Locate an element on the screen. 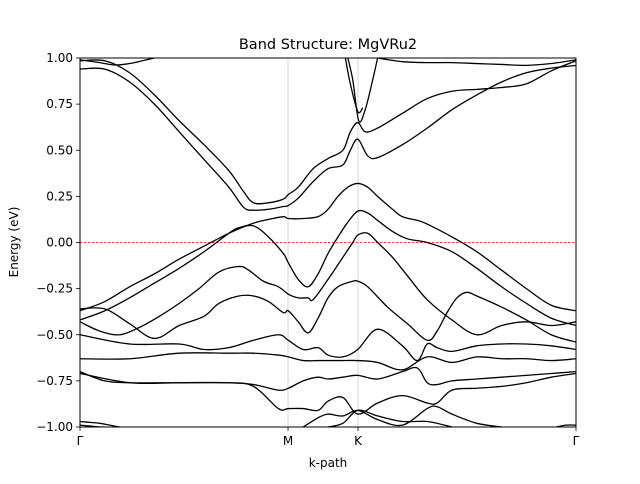 Image resolution: width=640 pixels, height=484 pixels. x-tick-label: M is located at coordinates (288, 441).